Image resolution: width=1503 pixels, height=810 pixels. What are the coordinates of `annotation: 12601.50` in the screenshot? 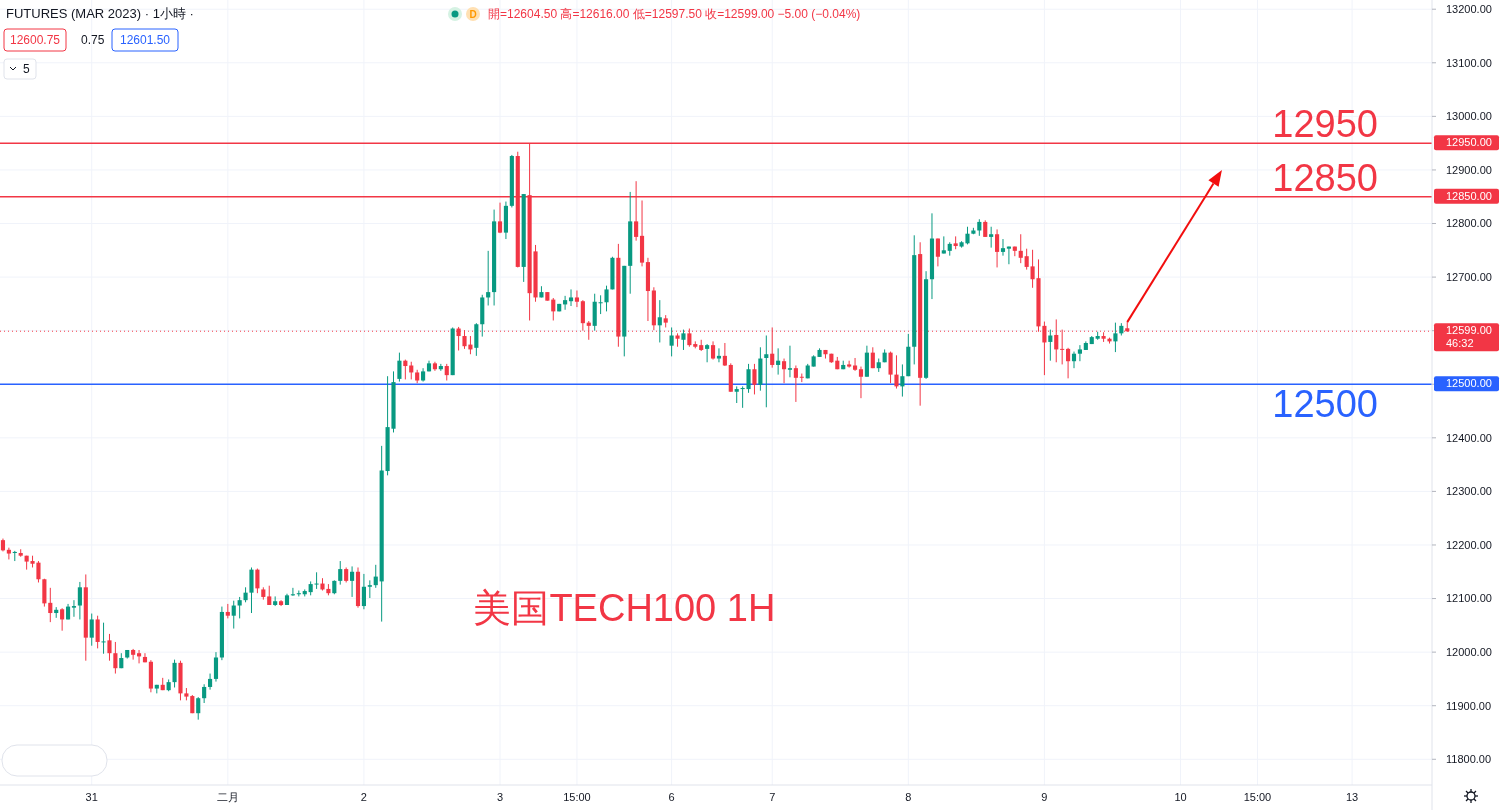 It's located at (145, 40).